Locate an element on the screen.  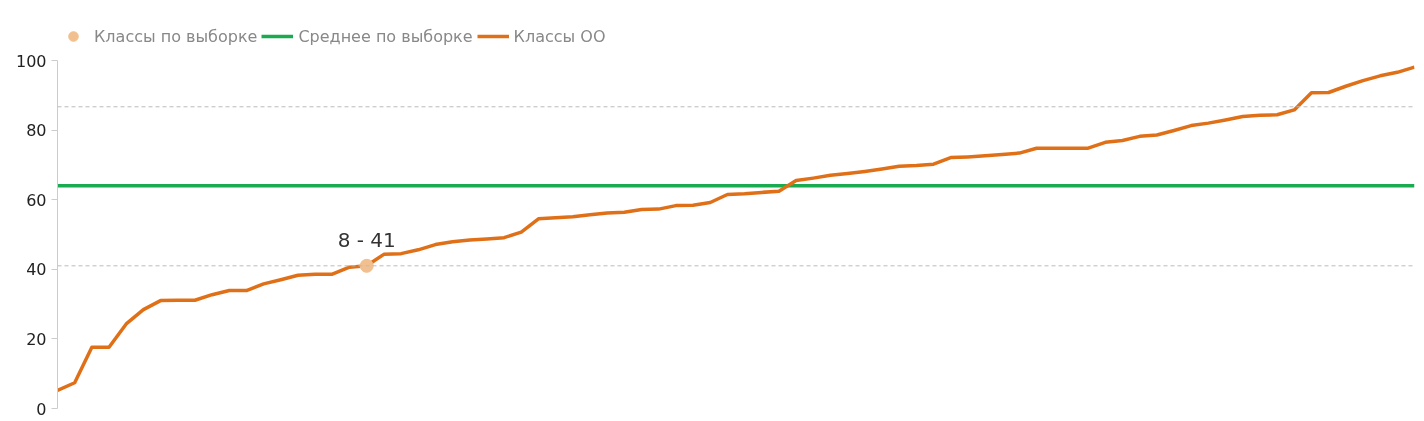
data-label: 8 - 41 is located at coordinates (366, 239).